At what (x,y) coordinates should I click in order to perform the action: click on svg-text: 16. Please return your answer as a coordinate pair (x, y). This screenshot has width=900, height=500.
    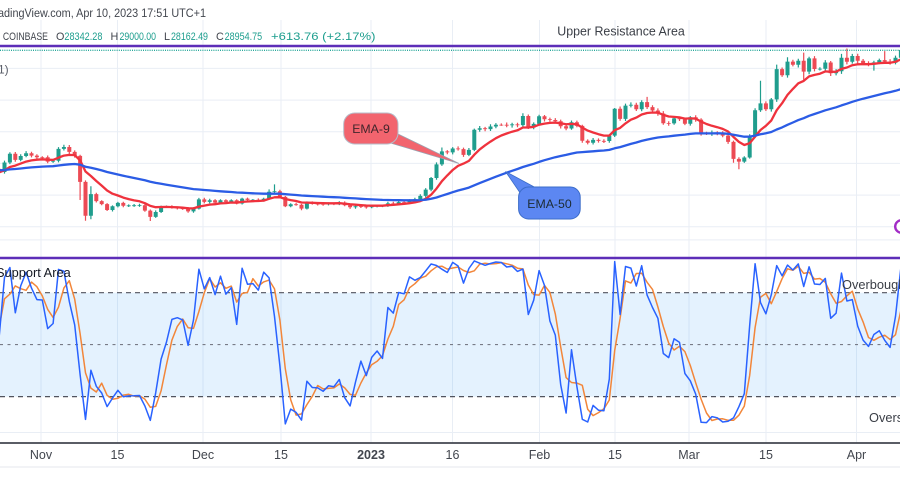
    Looking at the image, I should click on (453, 455).